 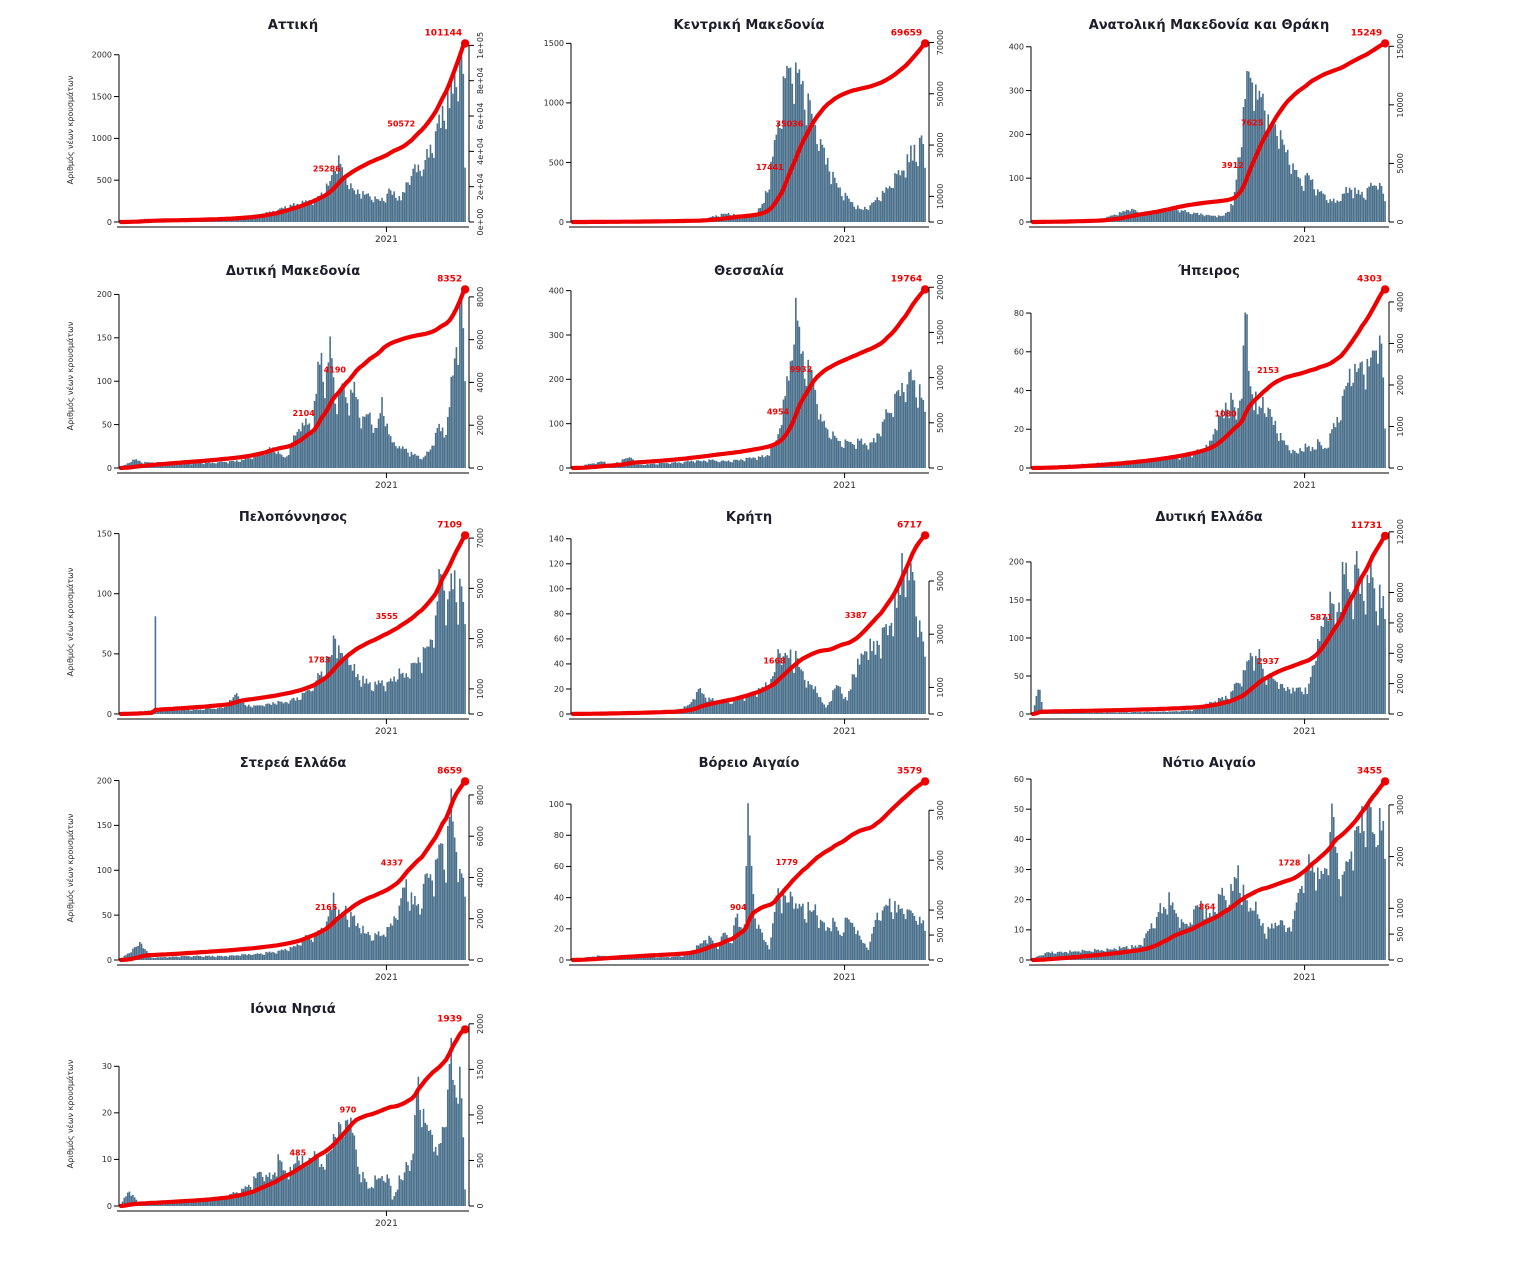 What do you see at coordinates (1268, 370) in the screenshot?
I see `cumulative-annotation: 2153` at bounding box center [1268, 370].